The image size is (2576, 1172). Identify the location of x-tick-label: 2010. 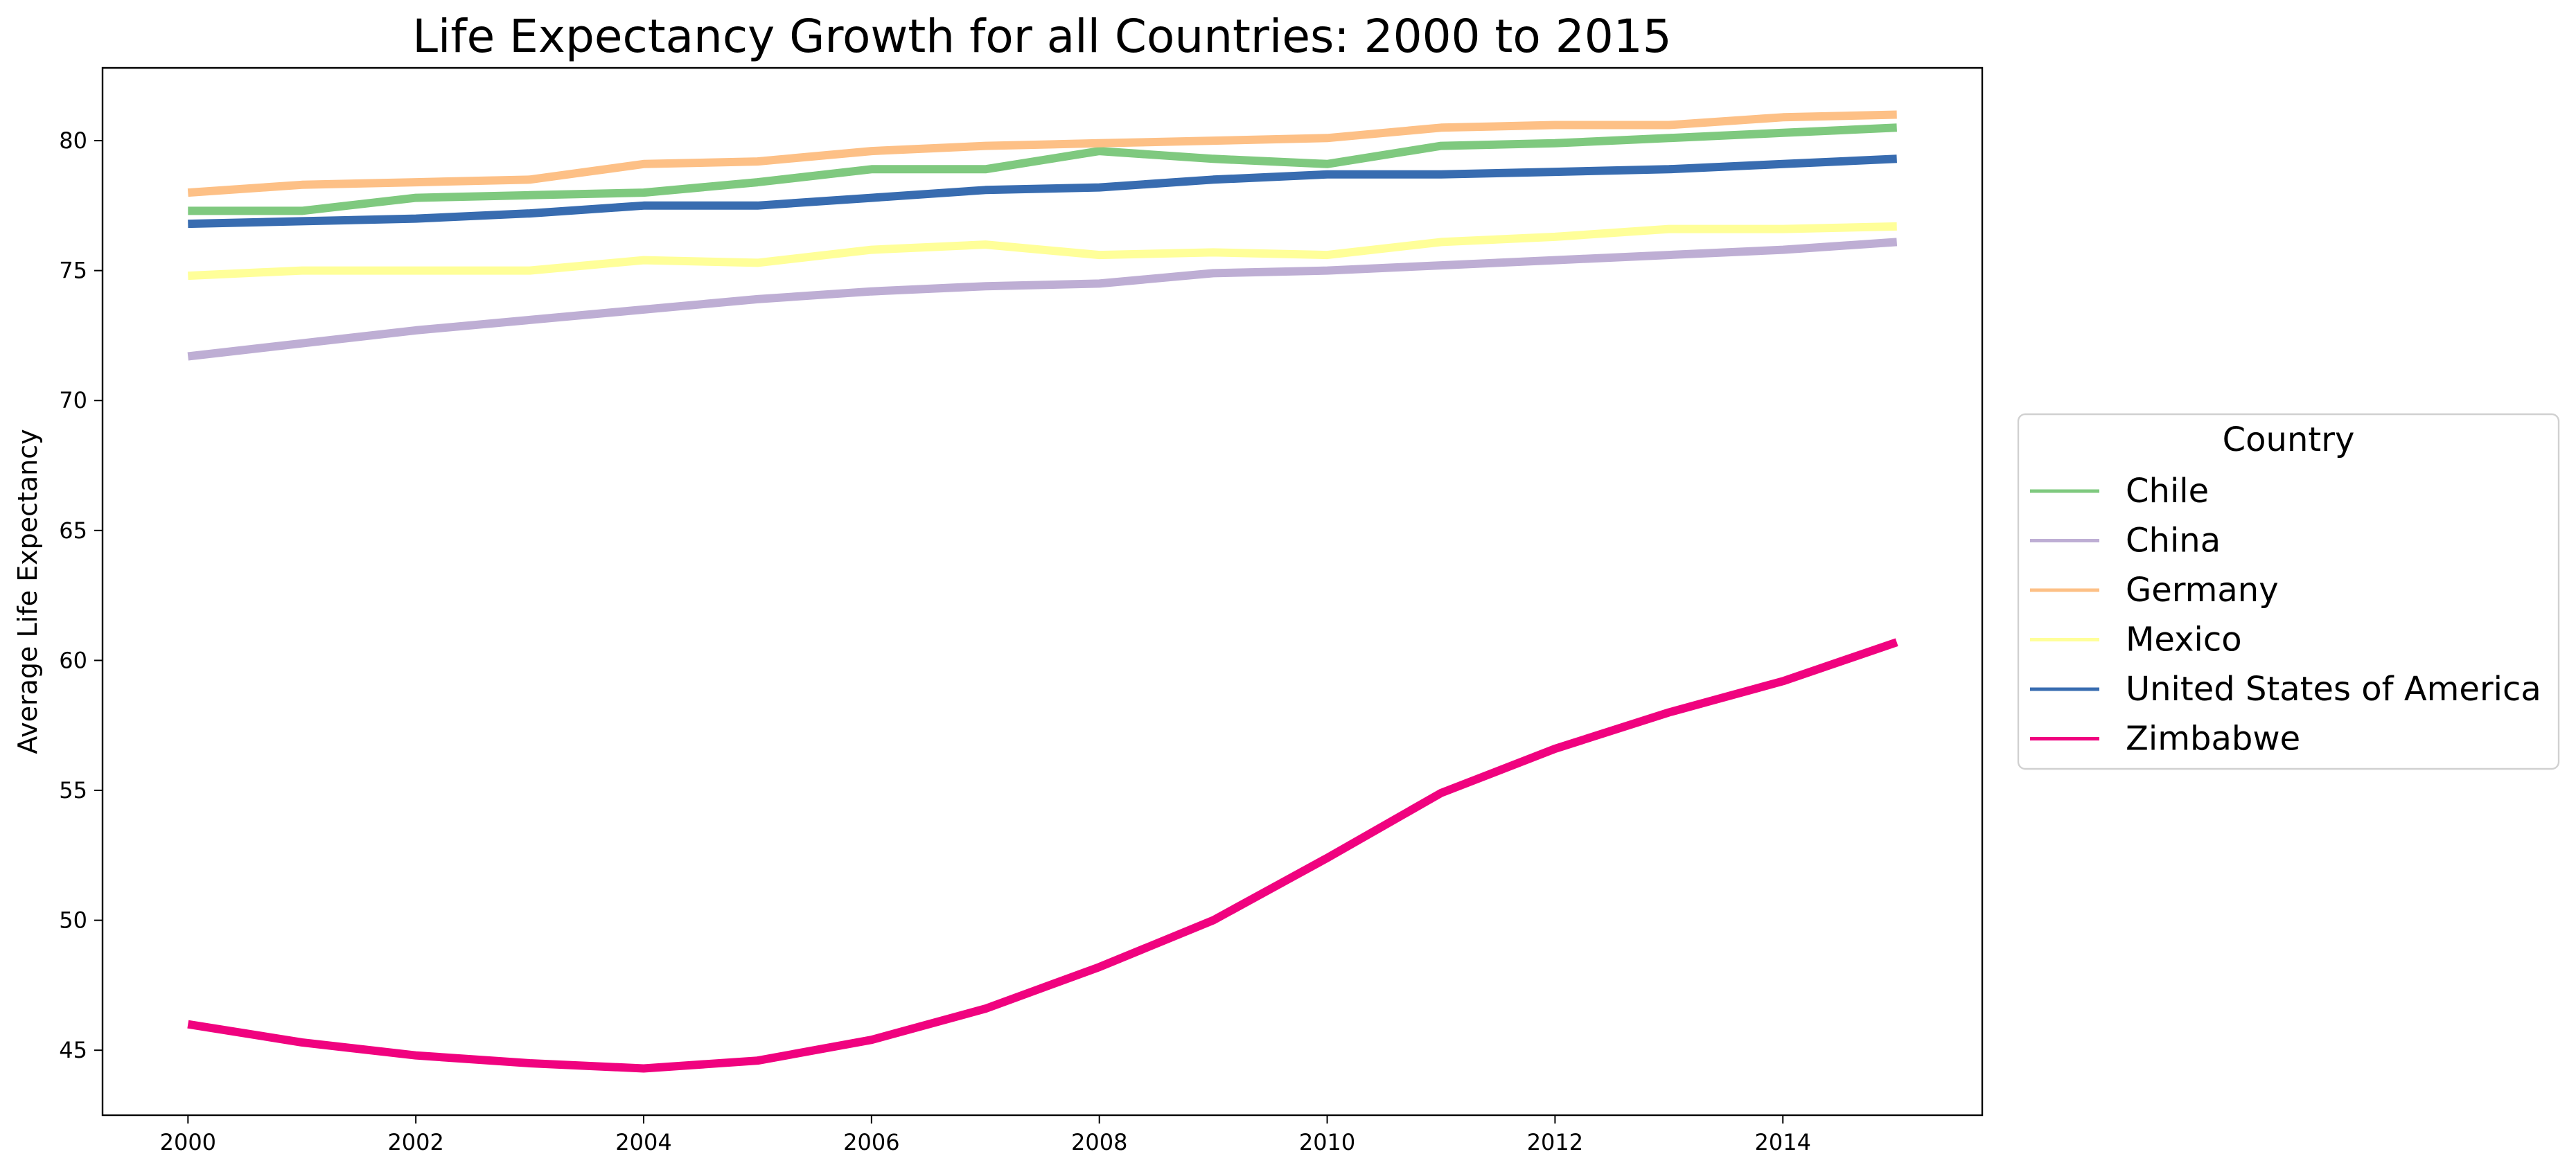
(1327, 1142).